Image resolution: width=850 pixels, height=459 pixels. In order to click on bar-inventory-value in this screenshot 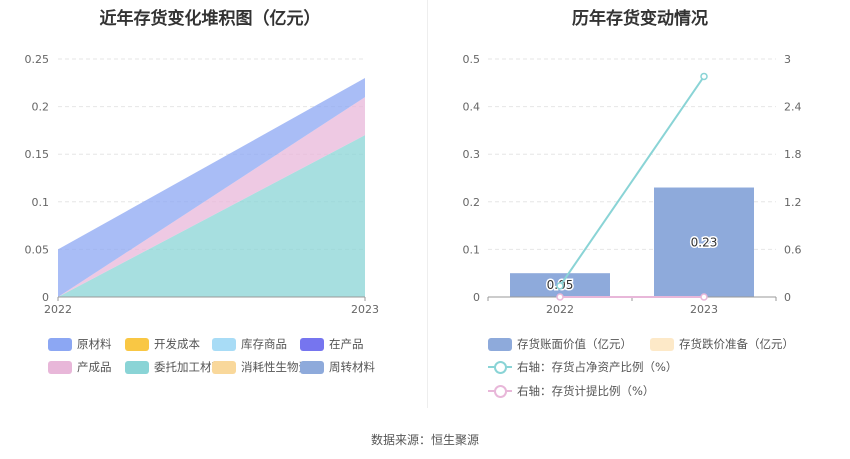, I will do `click(704, 242)`.